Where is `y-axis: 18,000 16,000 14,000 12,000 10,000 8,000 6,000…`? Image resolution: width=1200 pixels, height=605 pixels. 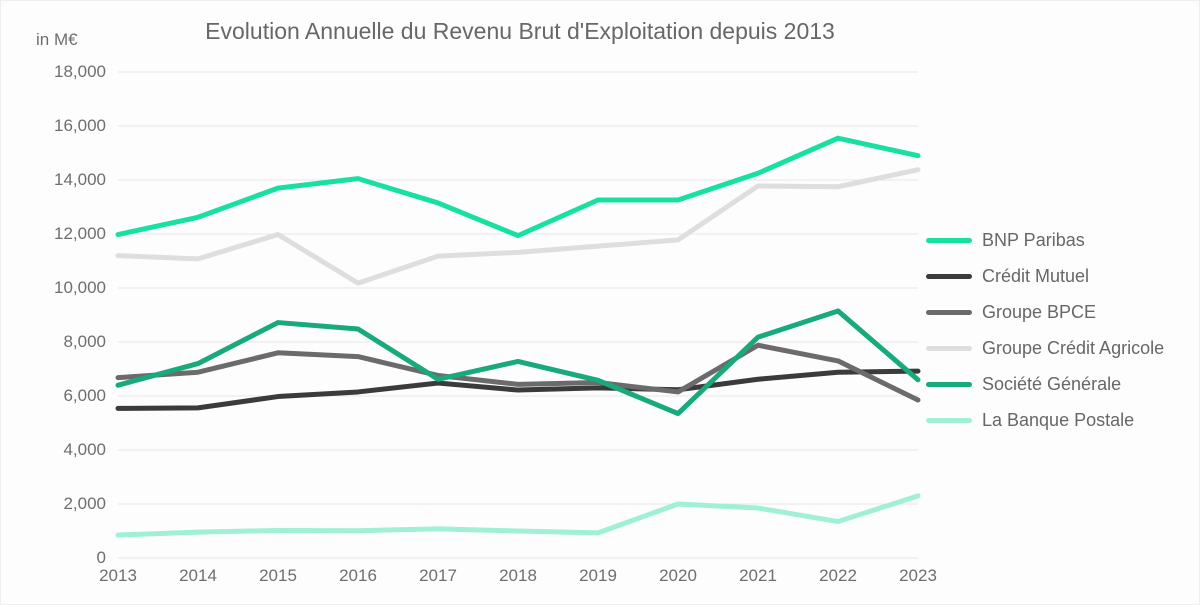 y-axis: 18,000 16,000 14,000 12,000 10,000 8,000 6,000… is located at coordinates (53, 302).